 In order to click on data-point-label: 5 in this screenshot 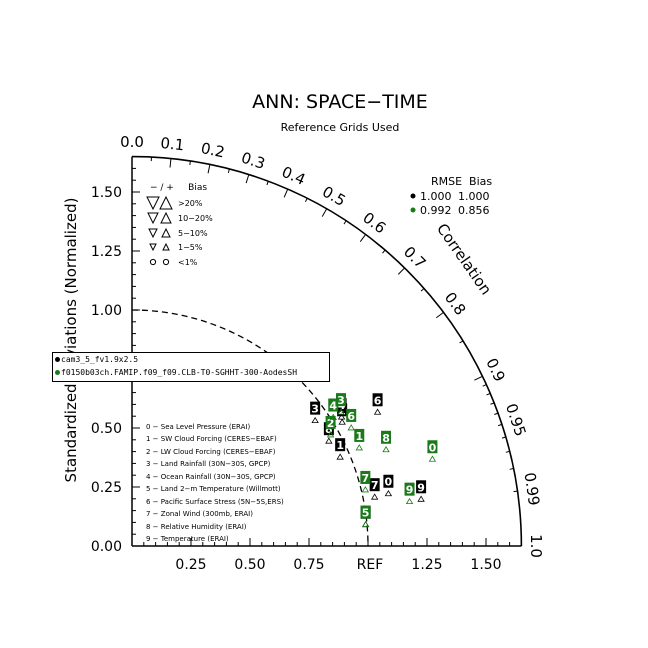, I will do `click(366, 513)`.